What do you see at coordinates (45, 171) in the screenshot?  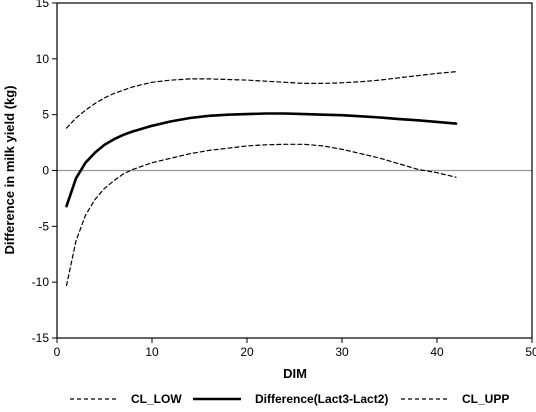 I see `y-tick-label: 0` at bounding box center [45, 171].